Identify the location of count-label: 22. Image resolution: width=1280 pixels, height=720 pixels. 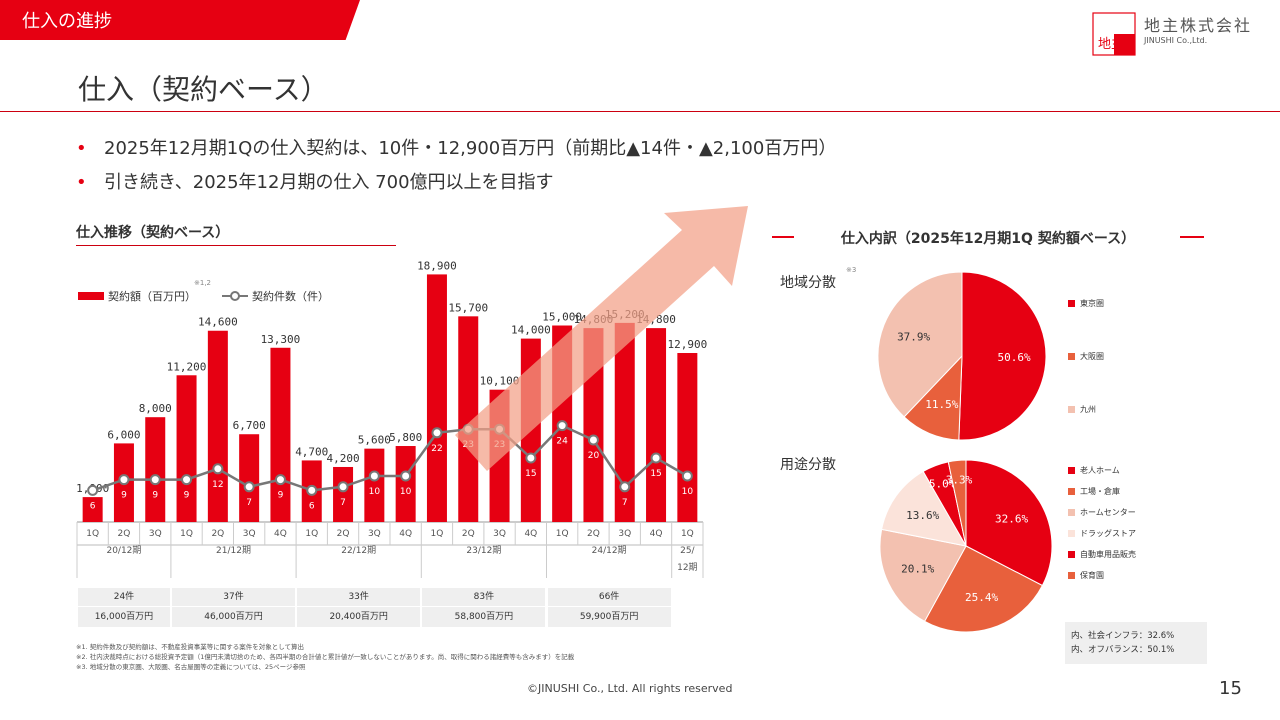
(436, 449).